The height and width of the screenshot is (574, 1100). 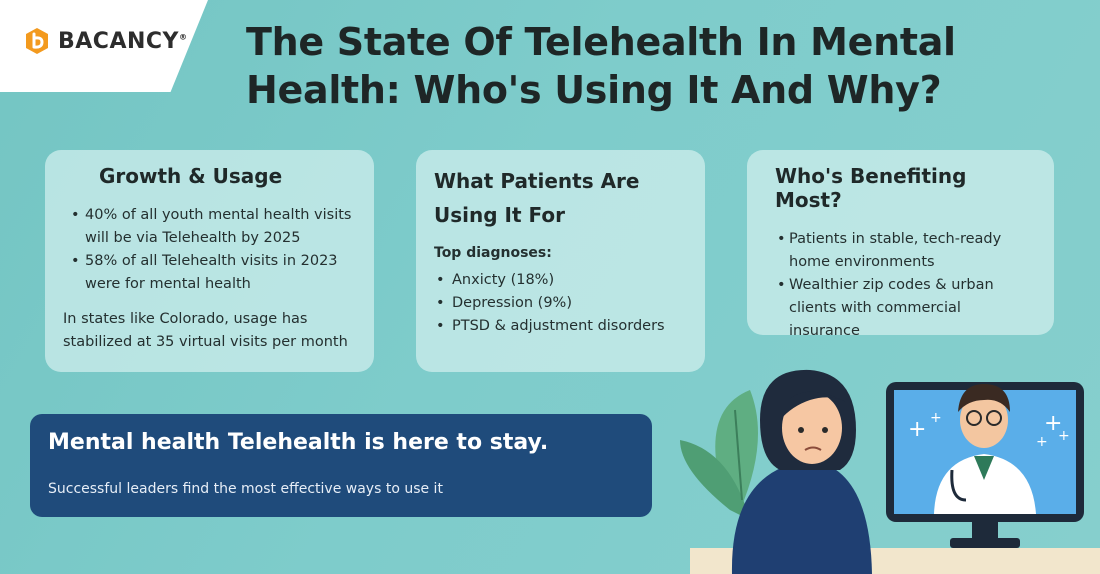 What do you see at coordinates (719, 455) in the screenshot?
I see `plant-leaves-icon` at bounding box center [719, 455].